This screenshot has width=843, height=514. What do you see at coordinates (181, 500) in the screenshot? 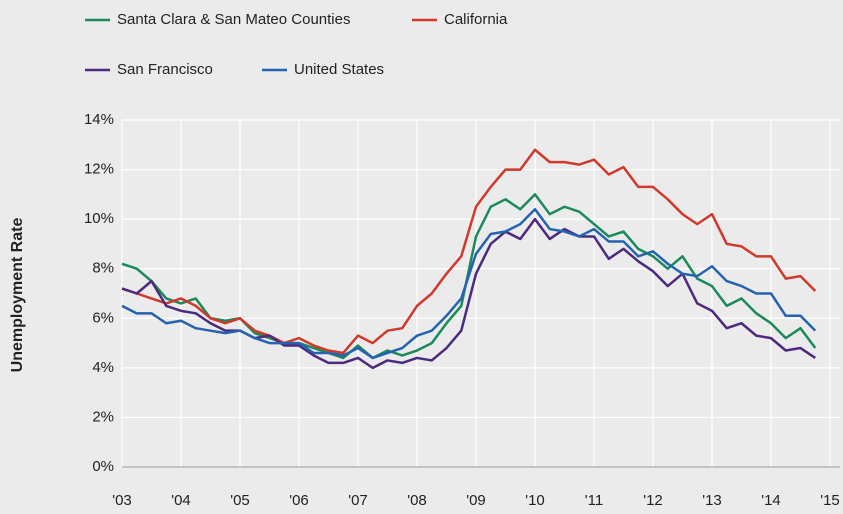
I see `x-tick-label: '04` at bounding box center [181, 500].